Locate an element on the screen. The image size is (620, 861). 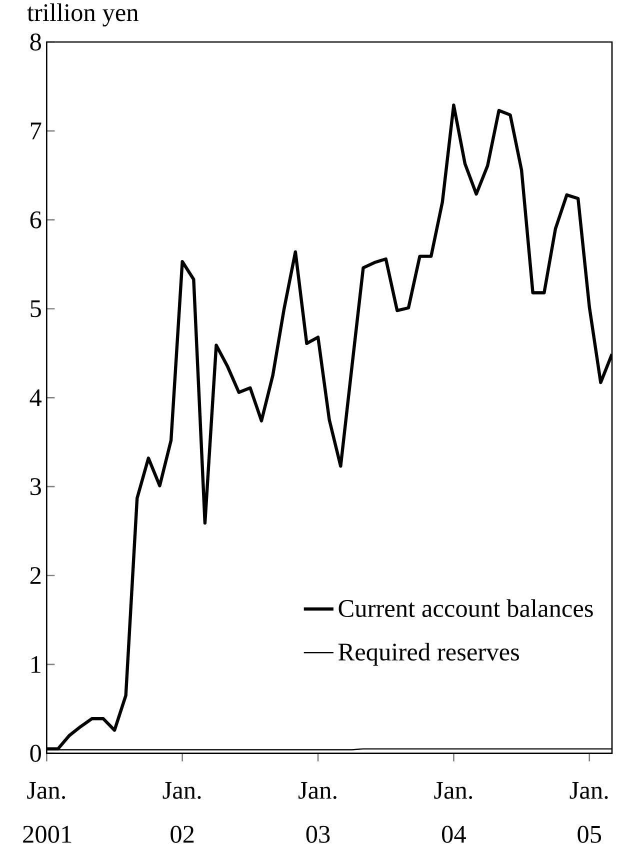
y-tick-label: 4 is located at coordinates (36, 397).